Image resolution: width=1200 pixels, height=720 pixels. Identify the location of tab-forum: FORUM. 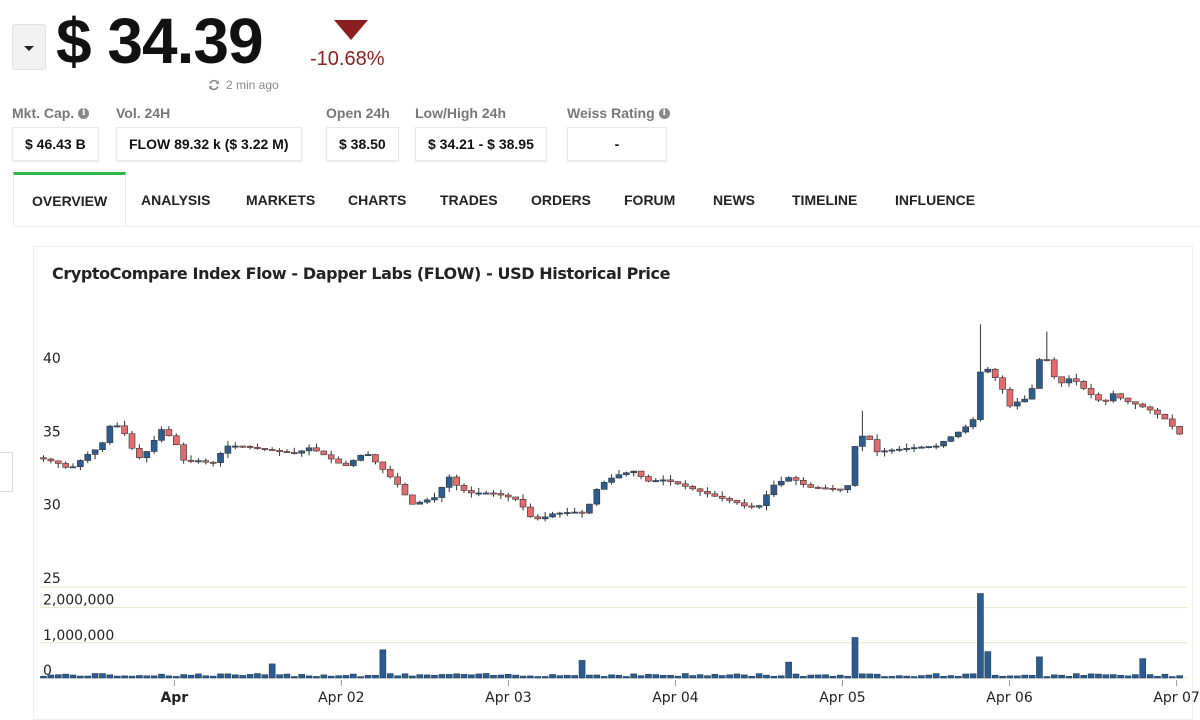
(650, 200).